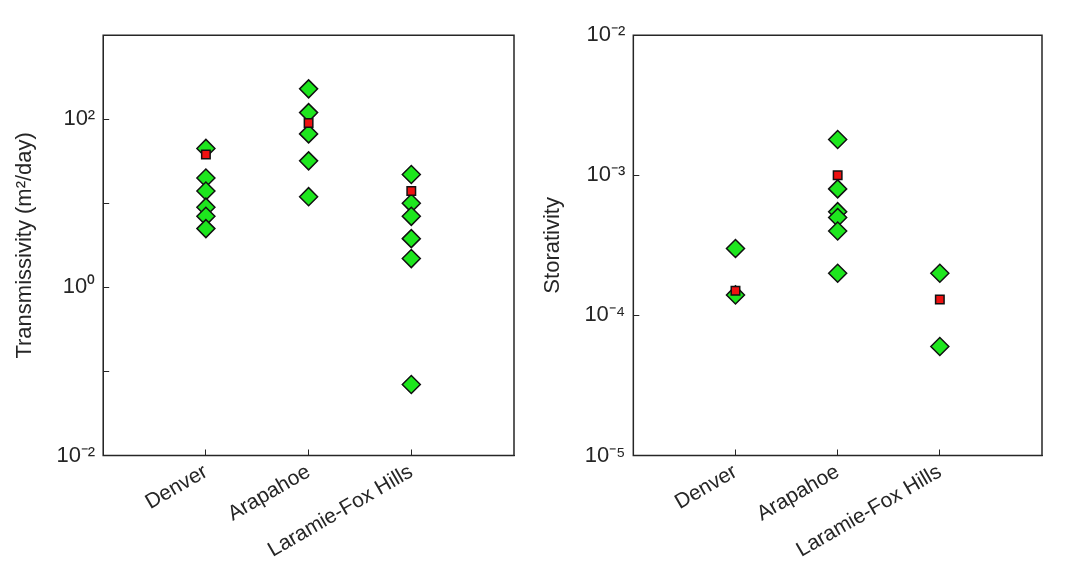  What do you see at coordinates (24, 245) in the screenshot?
I see `y-axis-title: Transmissivity (m²/day)` at bounding box center [24, 245].